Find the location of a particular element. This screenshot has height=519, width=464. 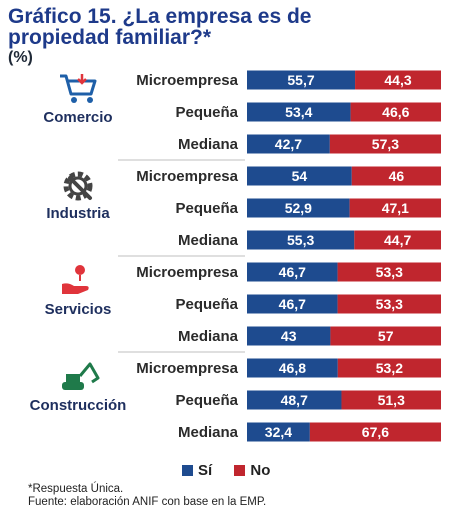

legend-label-si: Sí is located at coordinates (205, 470).